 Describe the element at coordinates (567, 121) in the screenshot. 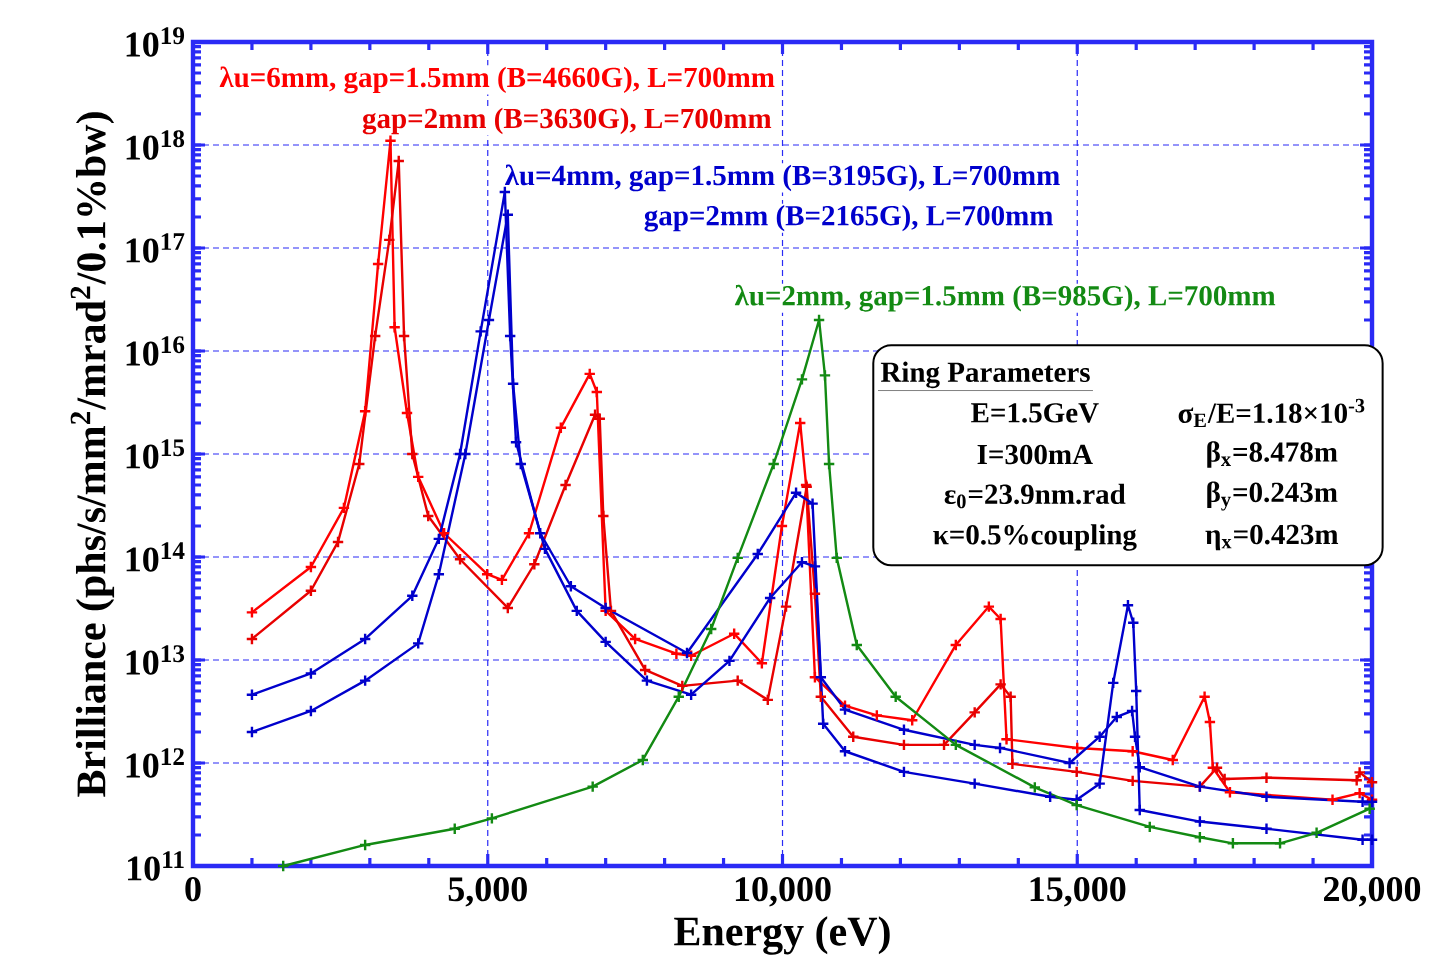

I see `series-label: gap=2mm (B=3630G), L=700mm` at that location.